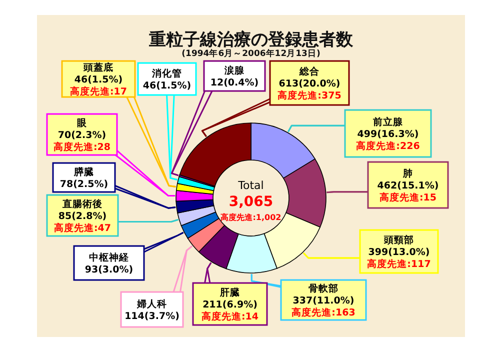 This screenshot has width=500, height=353. What do you see at coordinates (230, 305) in the screenshot?
I see `data-label: 211(6.9%)` at bounding box center [230, 305].